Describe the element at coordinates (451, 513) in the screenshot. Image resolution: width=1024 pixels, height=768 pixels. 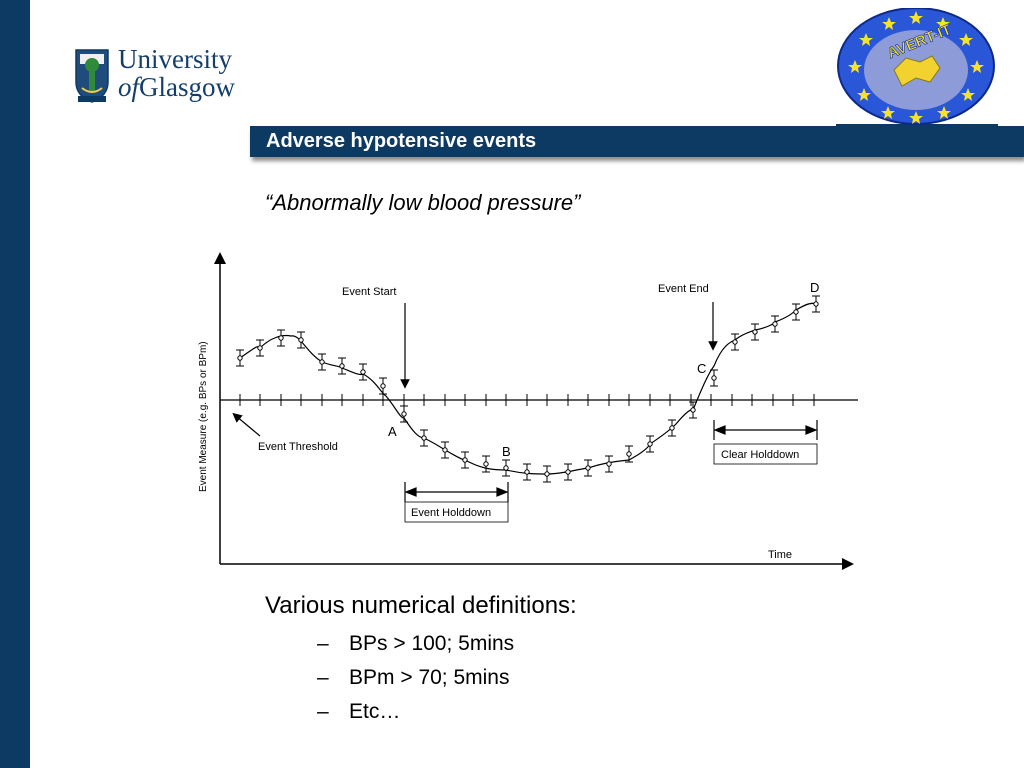
I see `event-holddown-label: Event Holddown` at that location.